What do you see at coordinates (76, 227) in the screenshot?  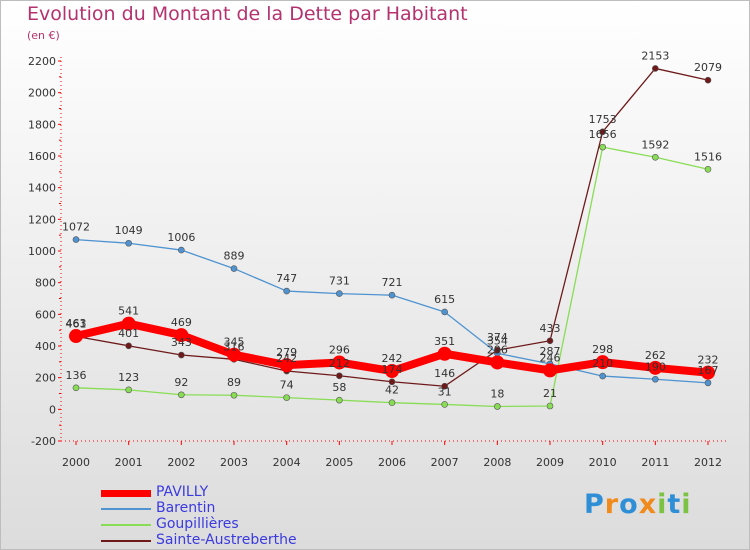 I see `data-label: 1072` at bounding box center [76, 227].